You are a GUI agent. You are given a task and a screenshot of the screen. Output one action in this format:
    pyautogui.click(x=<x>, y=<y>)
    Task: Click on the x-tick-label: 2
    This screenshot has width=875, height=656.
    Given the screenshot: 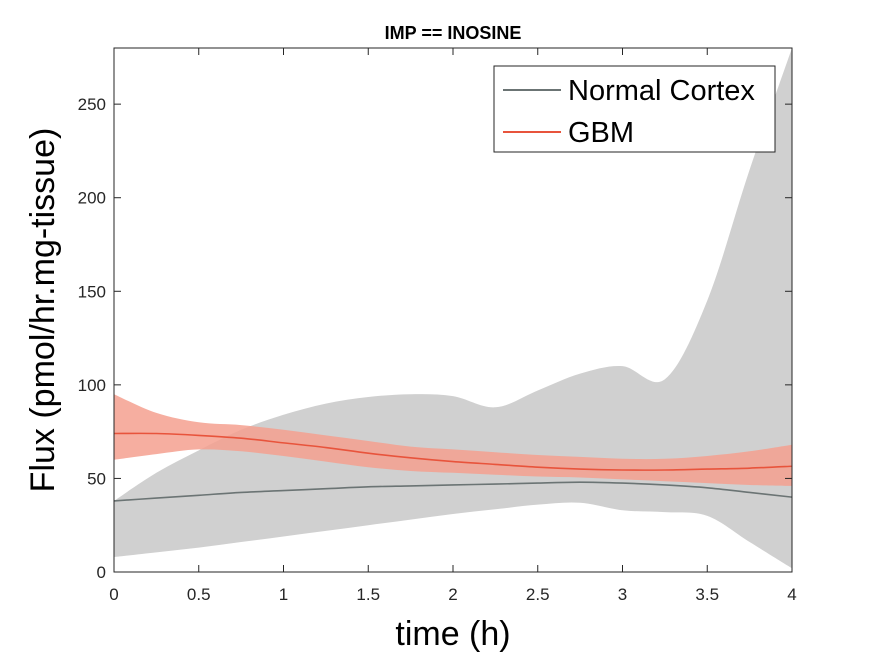 What is the action you would take?
    pyautogui.click(x=452, y=594)
    